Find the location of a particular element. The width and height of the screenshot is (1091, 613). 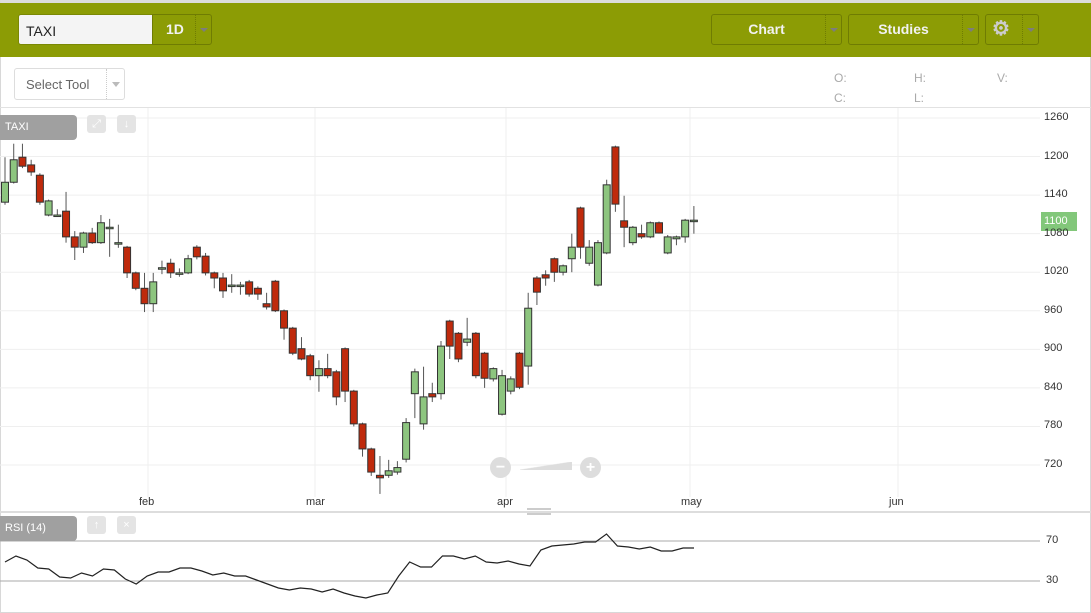

zoom-out-button: − is located at coordinates (500, 467).